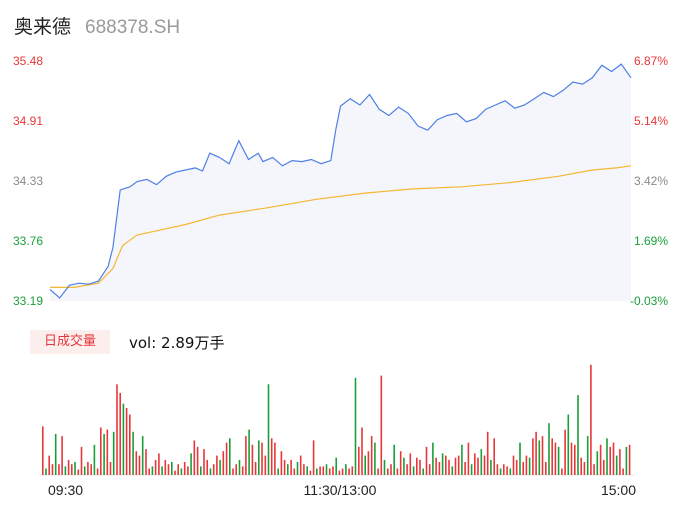  I want to click on volume-period-tag: 日成交量, so click(70, 342).